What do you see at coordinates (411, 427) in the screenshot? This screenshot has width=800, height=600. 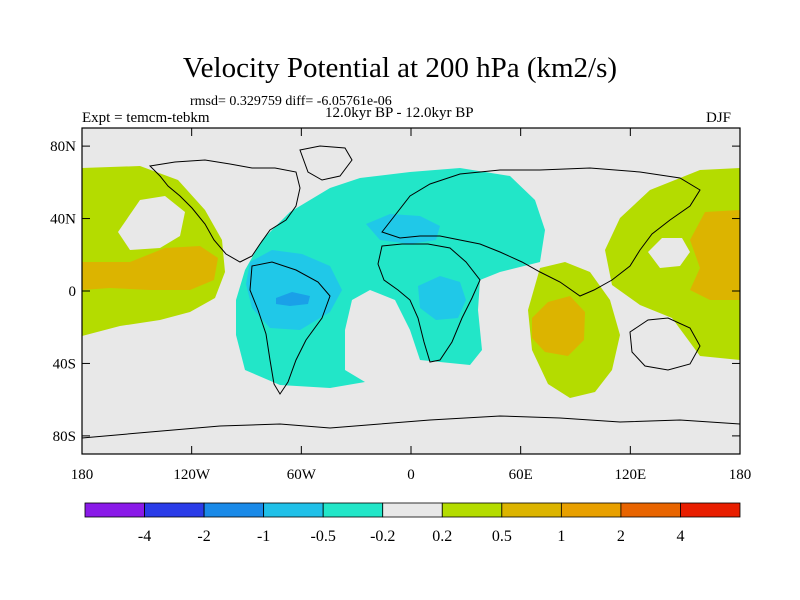 I see `coast-antarctica` at bounding box center [411, 427].